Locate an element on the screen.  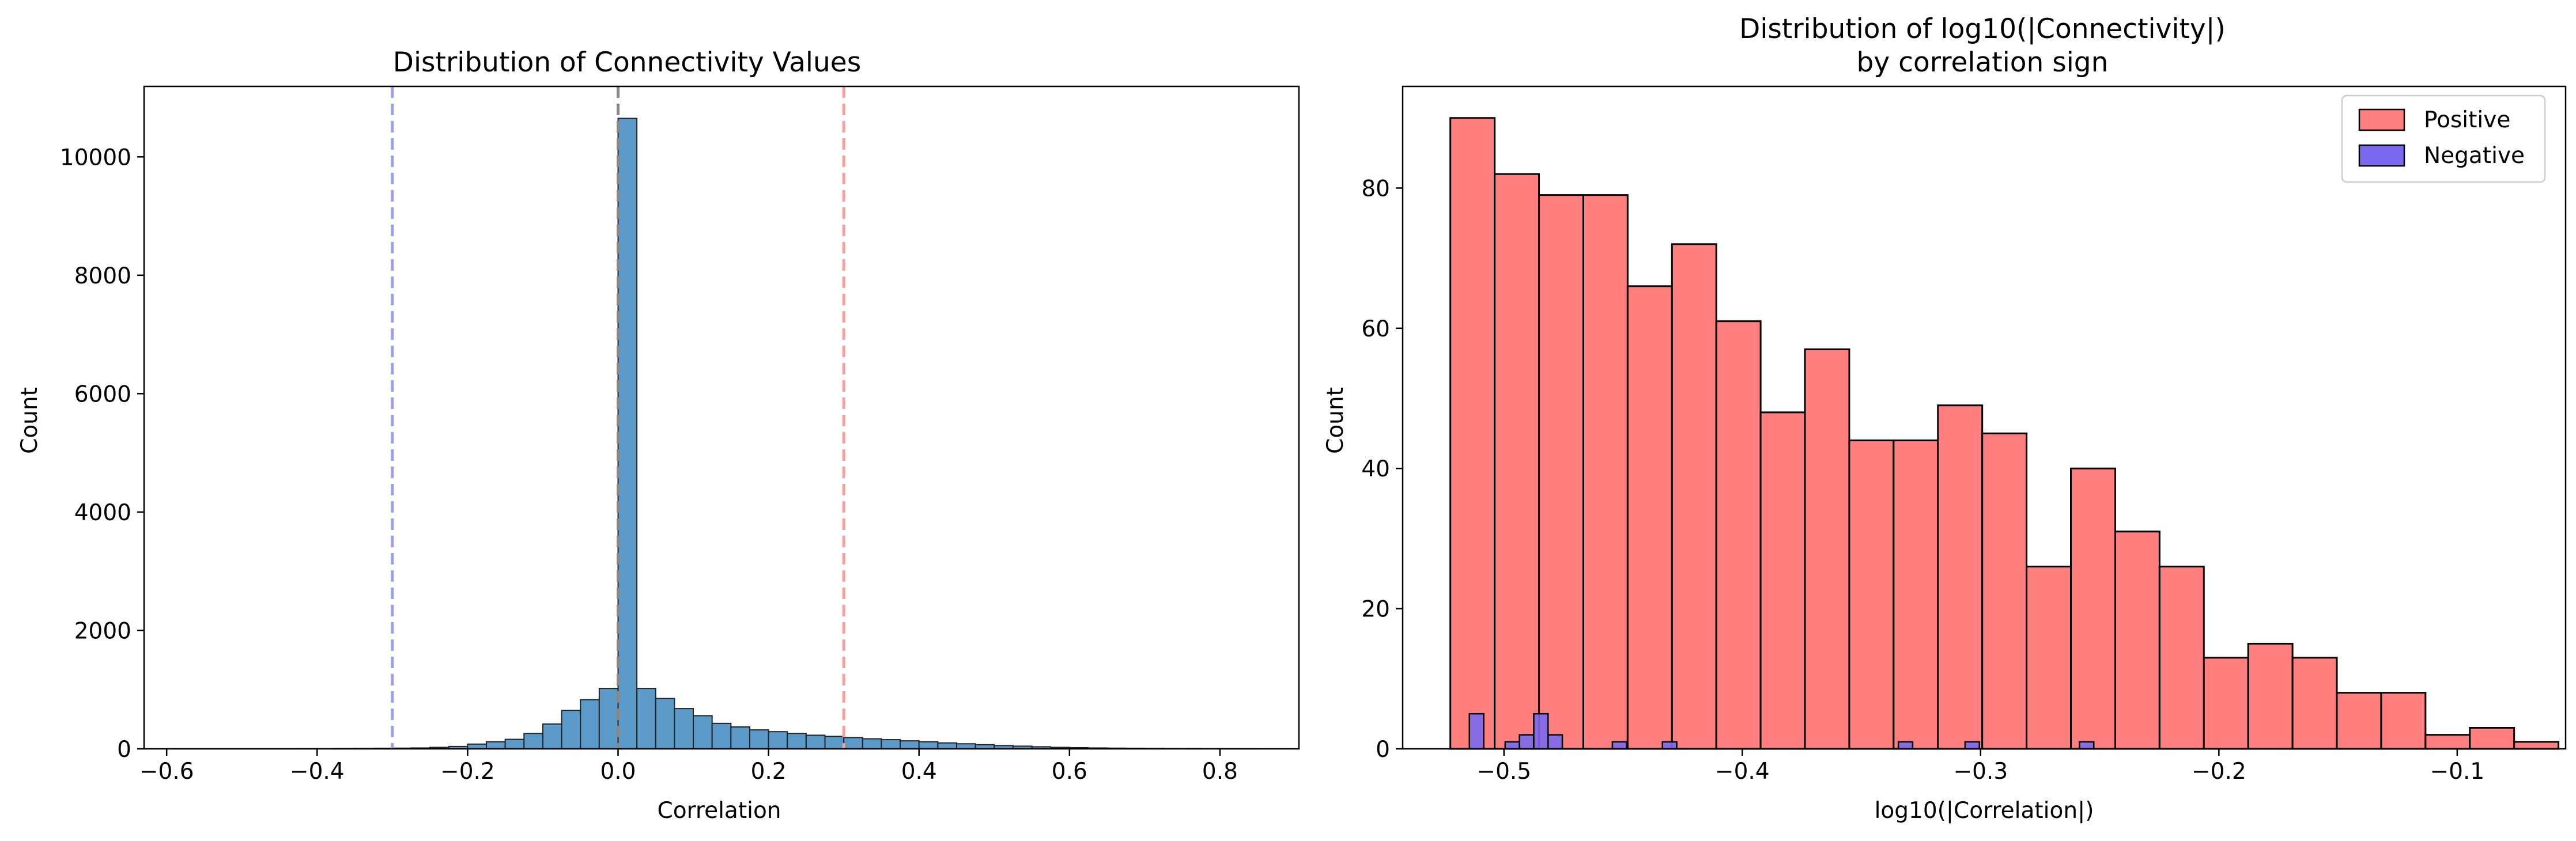
right-y-tick-label: 80 is located at coordinates (1375, 189).